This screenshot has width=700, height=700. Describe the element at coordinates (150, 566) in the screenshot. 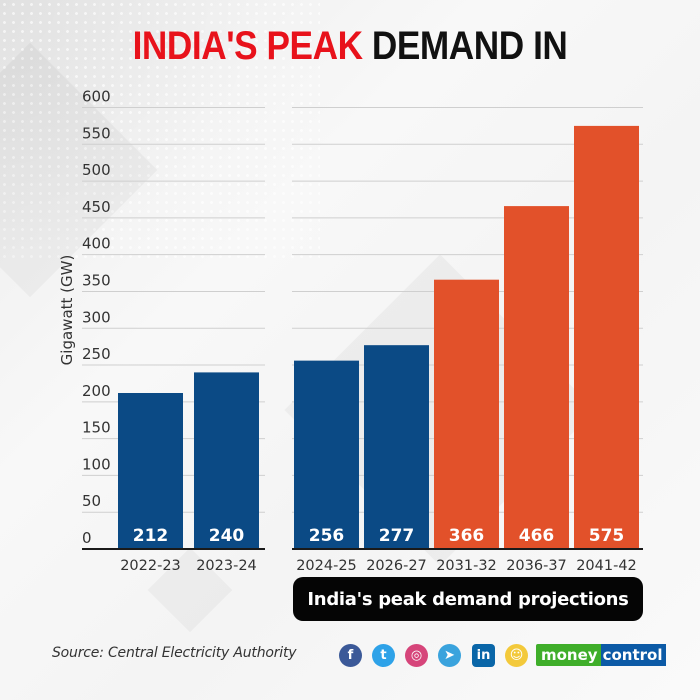

I see `x-tick-label: 2022-23` at that location.